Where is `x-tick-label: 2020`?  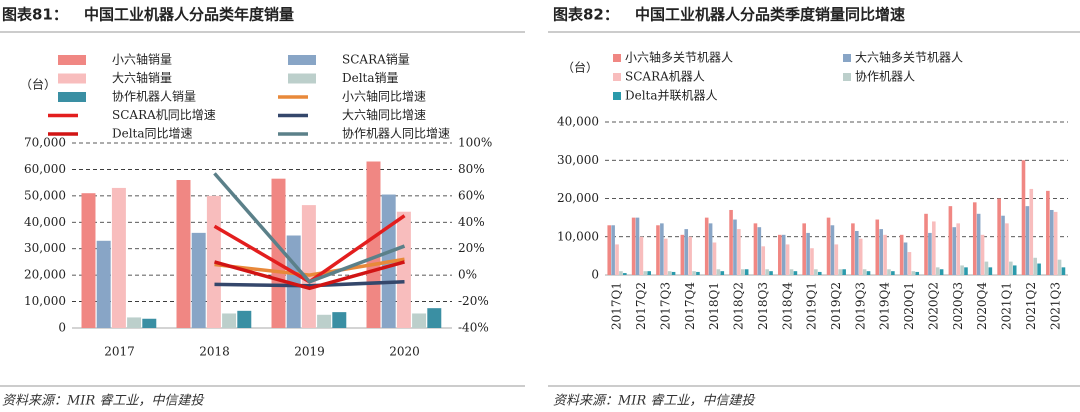 x-tick-label: 2020 is located at coordinates (404, 352).